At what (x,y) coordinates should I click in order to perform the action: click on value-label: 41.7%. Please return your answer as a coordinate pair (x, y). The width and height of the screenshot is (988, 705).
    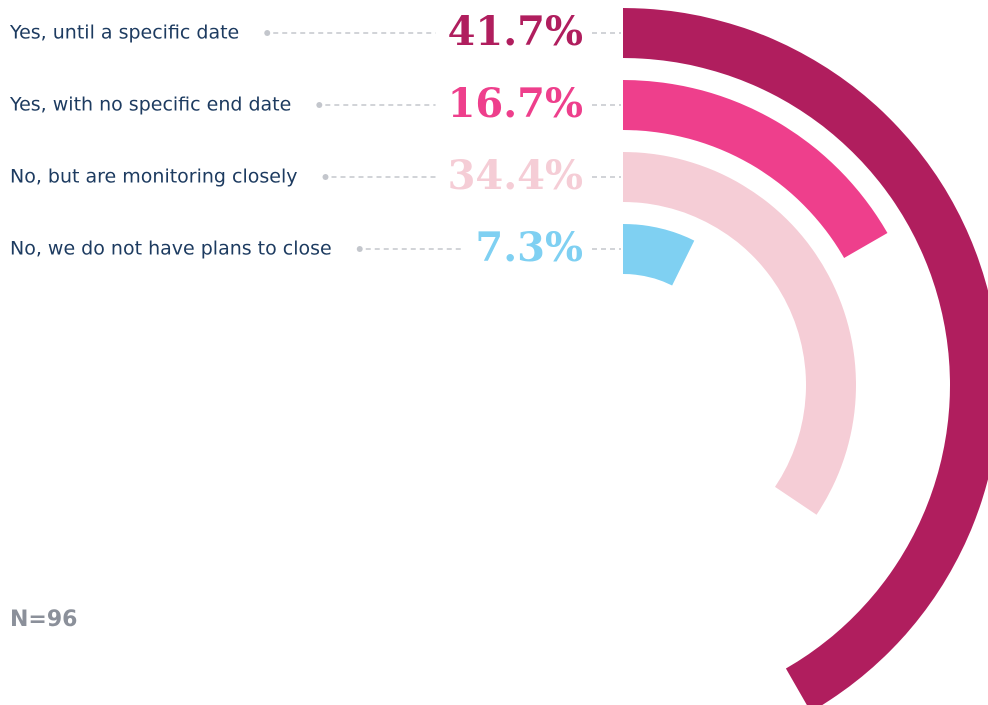
    Looking at the image, I should click on (515, 31).